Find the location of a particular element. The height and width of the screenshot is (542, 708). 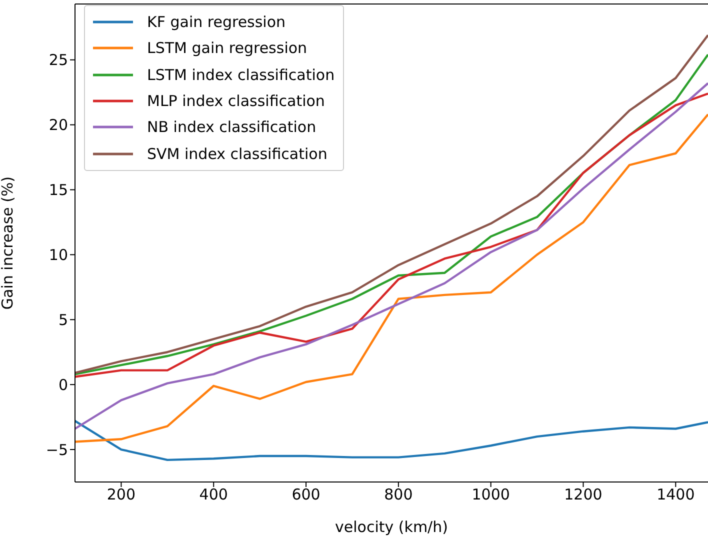

y-tick-label: 0 is located at coordinates (63, 385).